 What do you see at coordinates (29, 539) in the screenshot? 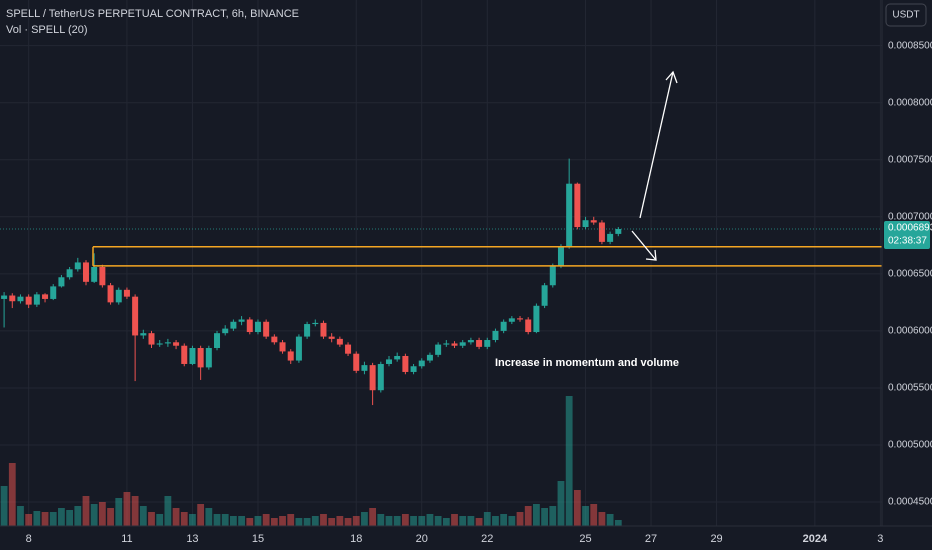
I see `x-tick-label: 8` at bounding box center [29, 539].